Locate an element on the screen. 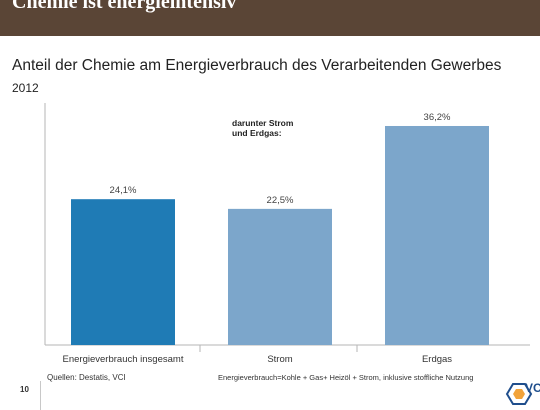  vci-logo: VCI is located at coordinates (522, 393).